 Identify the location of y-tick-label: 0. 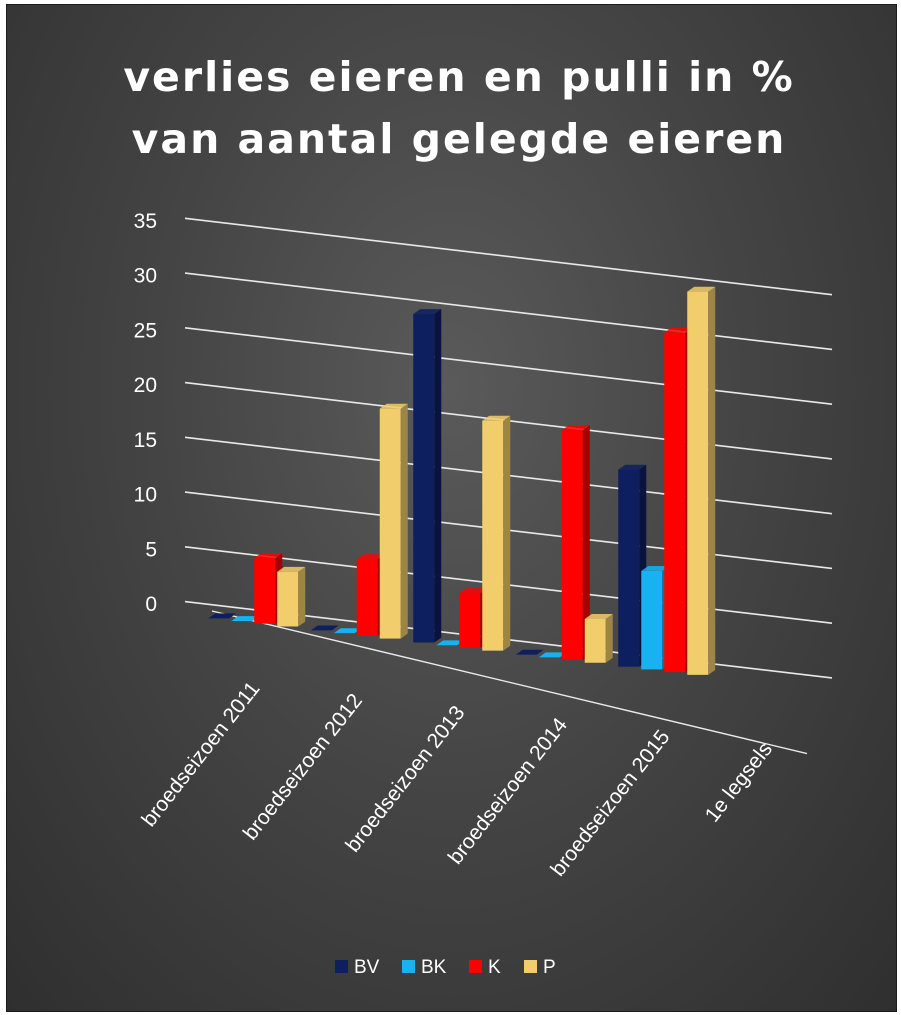
(151, 604).